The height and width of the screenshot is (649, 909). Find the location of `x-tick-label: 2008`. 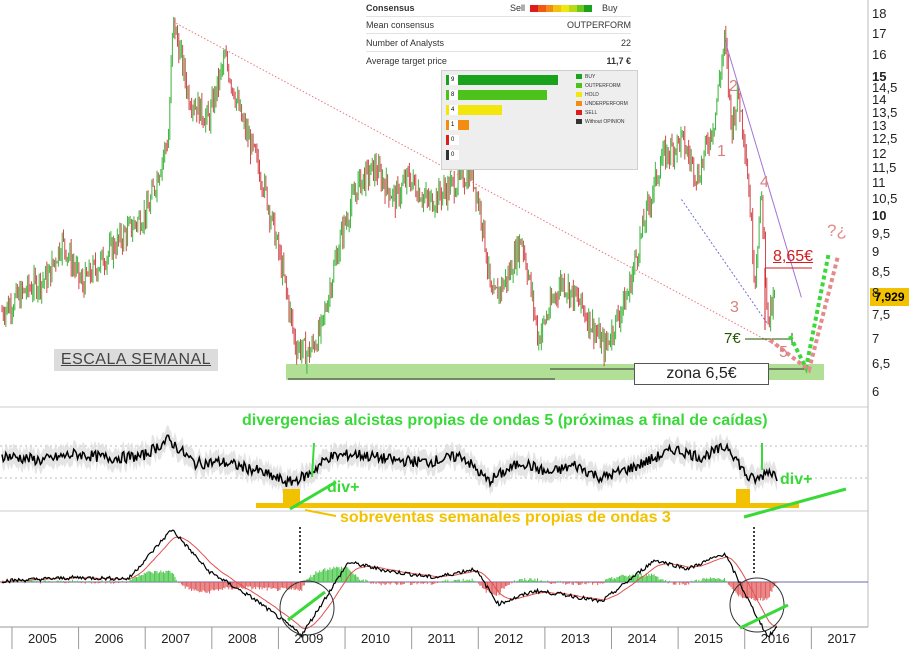

x-tick-label: 2008 is located at coordinates (242, 638).